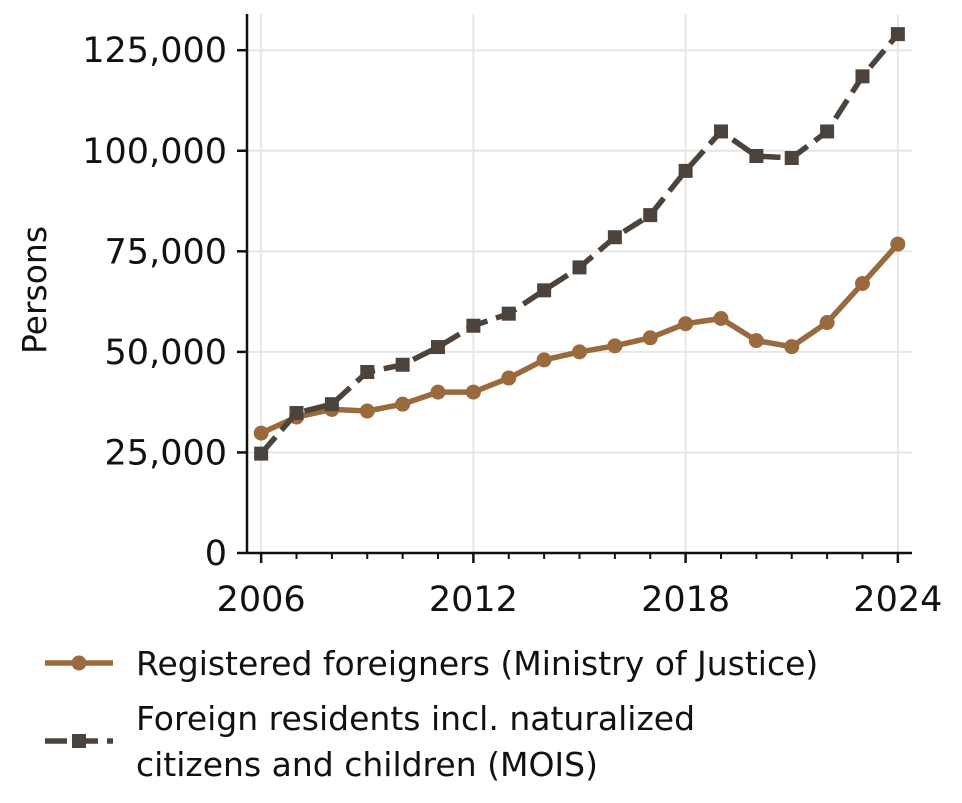 The height and width of the screenshot is (803, 962). I want to click on y-tick-label: 0, so click(216, 554).